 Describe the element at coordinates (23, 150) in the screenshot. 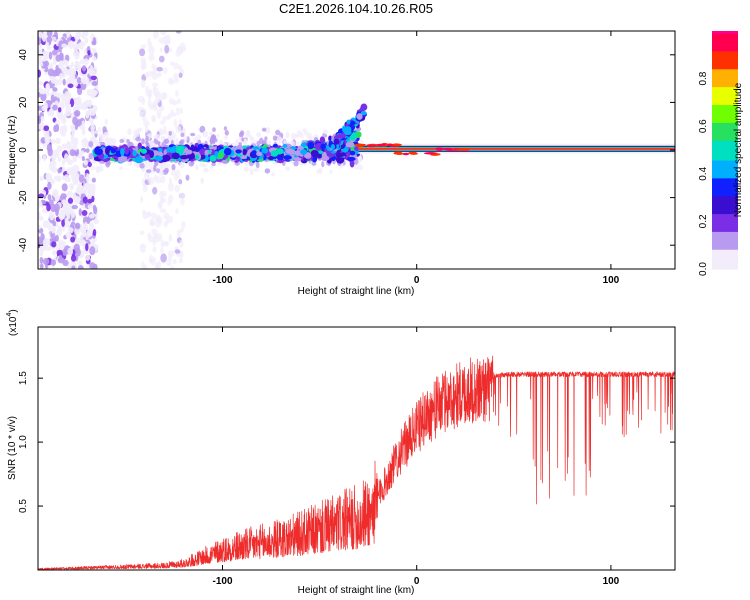

I see `spectrogram-ytick-label: 0` at that location.